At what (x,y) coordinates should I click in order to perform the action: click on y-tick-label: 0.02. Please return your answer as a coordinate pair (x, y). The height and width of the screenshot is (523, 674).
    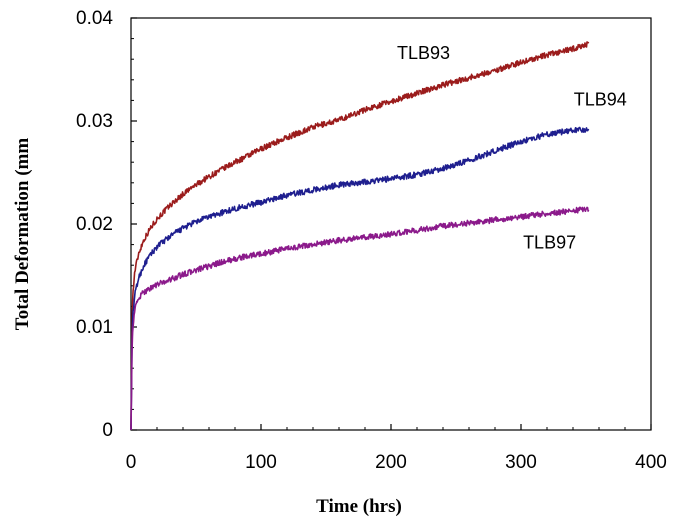
    Looking at the image, I should click on (94, 224).